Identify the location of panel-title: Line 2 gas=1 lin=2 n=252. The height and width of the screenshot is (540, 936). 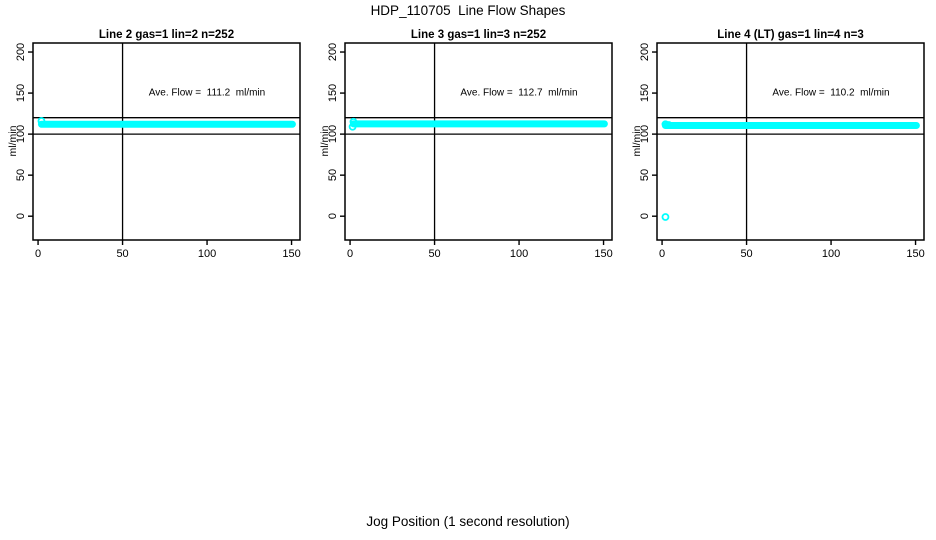
(166, 35).